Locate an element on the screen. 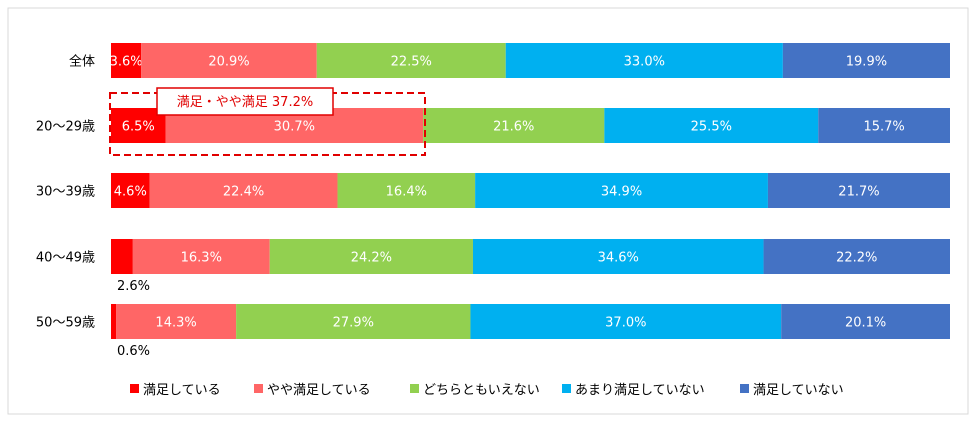 The height and width of the screenshot is (427, 976). data-label: 4.6% is located at coordinates (130, 192).